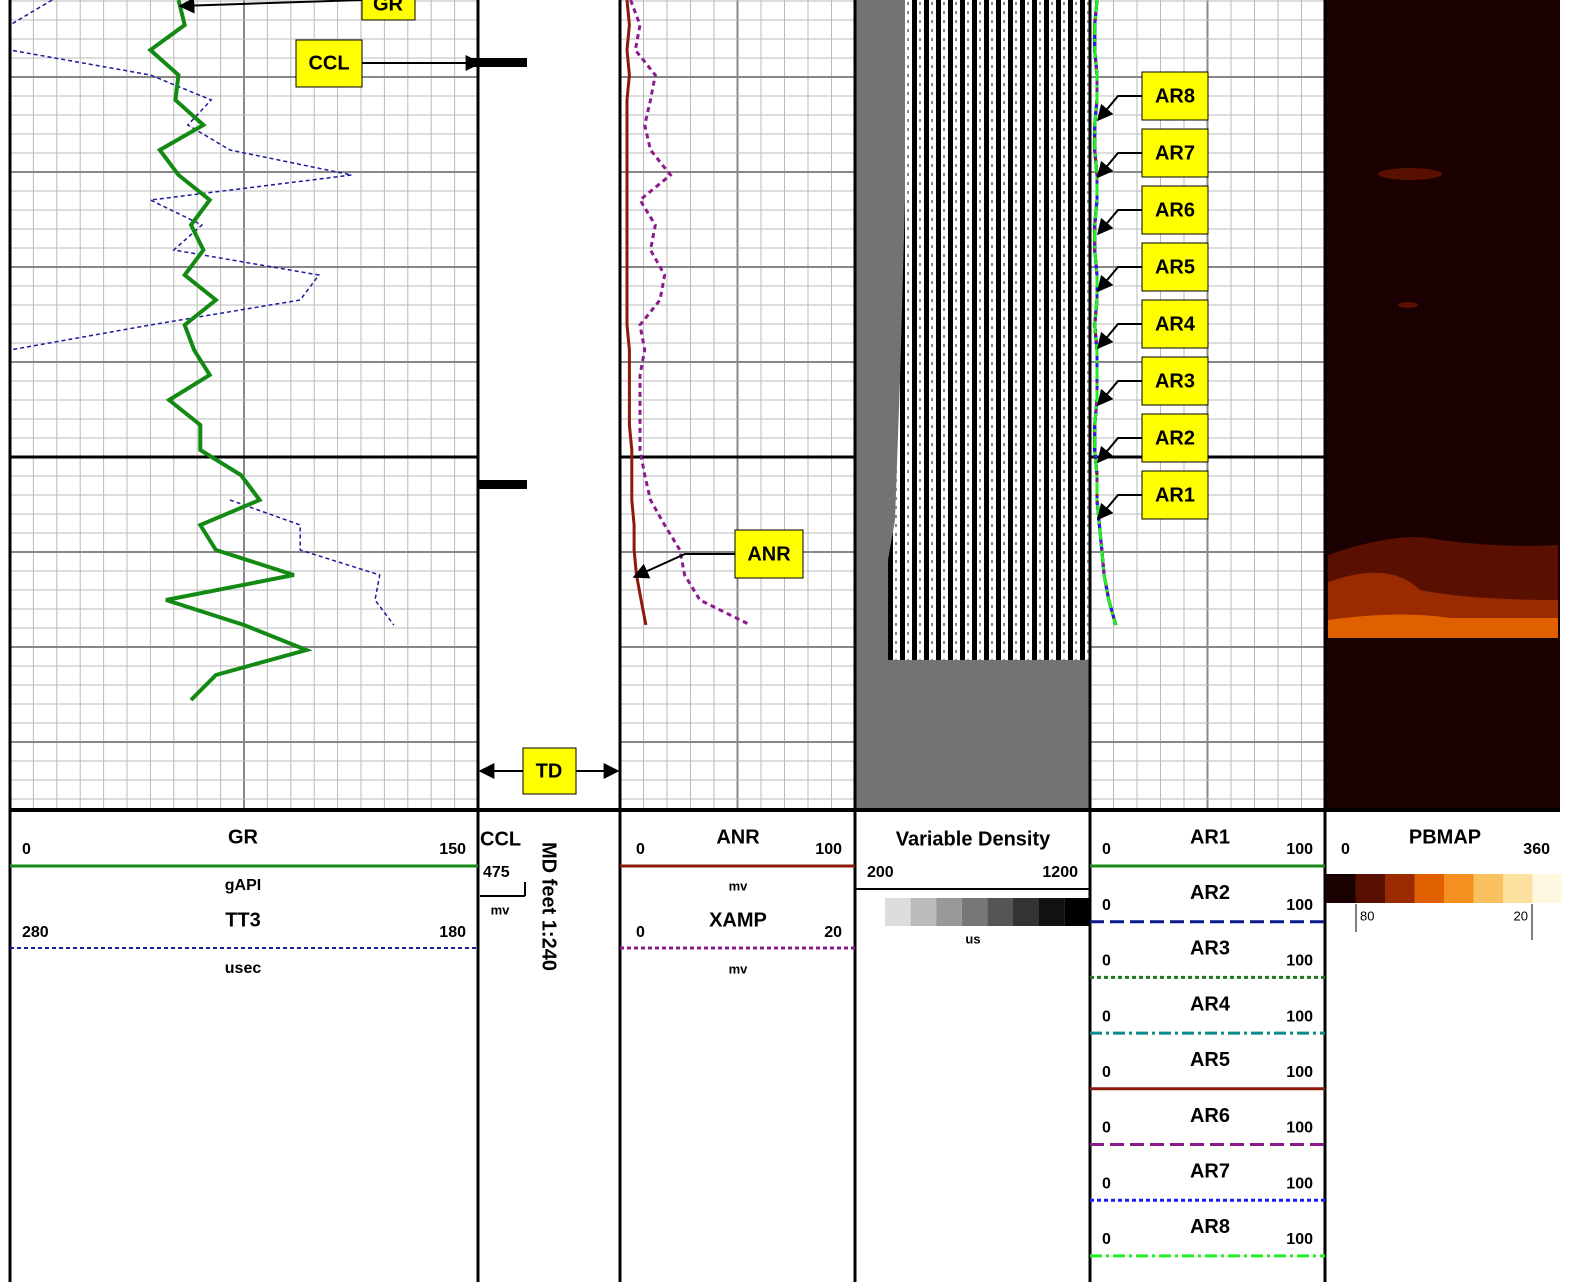 Image resolution: width=1581 pixels, height=1282 pixels. What do you see at coordinates (1445, 837) in the screenshot?
I see `track-name: PBMAP` at bounding box center [1445, 837].